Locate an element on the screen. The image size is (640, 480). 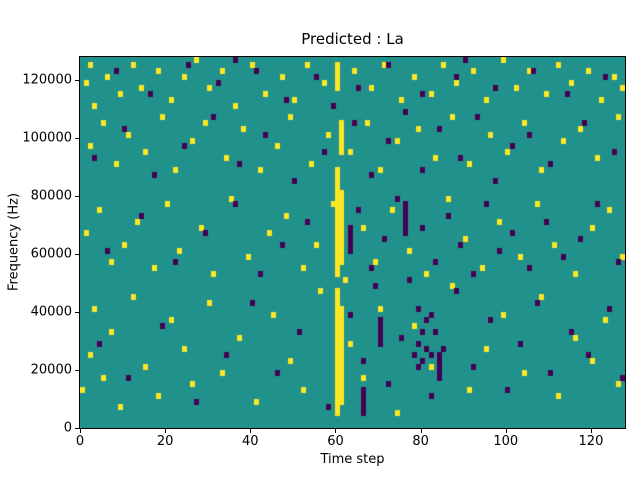
y-tick-label: 60000 is located at coordinates (51, 254).